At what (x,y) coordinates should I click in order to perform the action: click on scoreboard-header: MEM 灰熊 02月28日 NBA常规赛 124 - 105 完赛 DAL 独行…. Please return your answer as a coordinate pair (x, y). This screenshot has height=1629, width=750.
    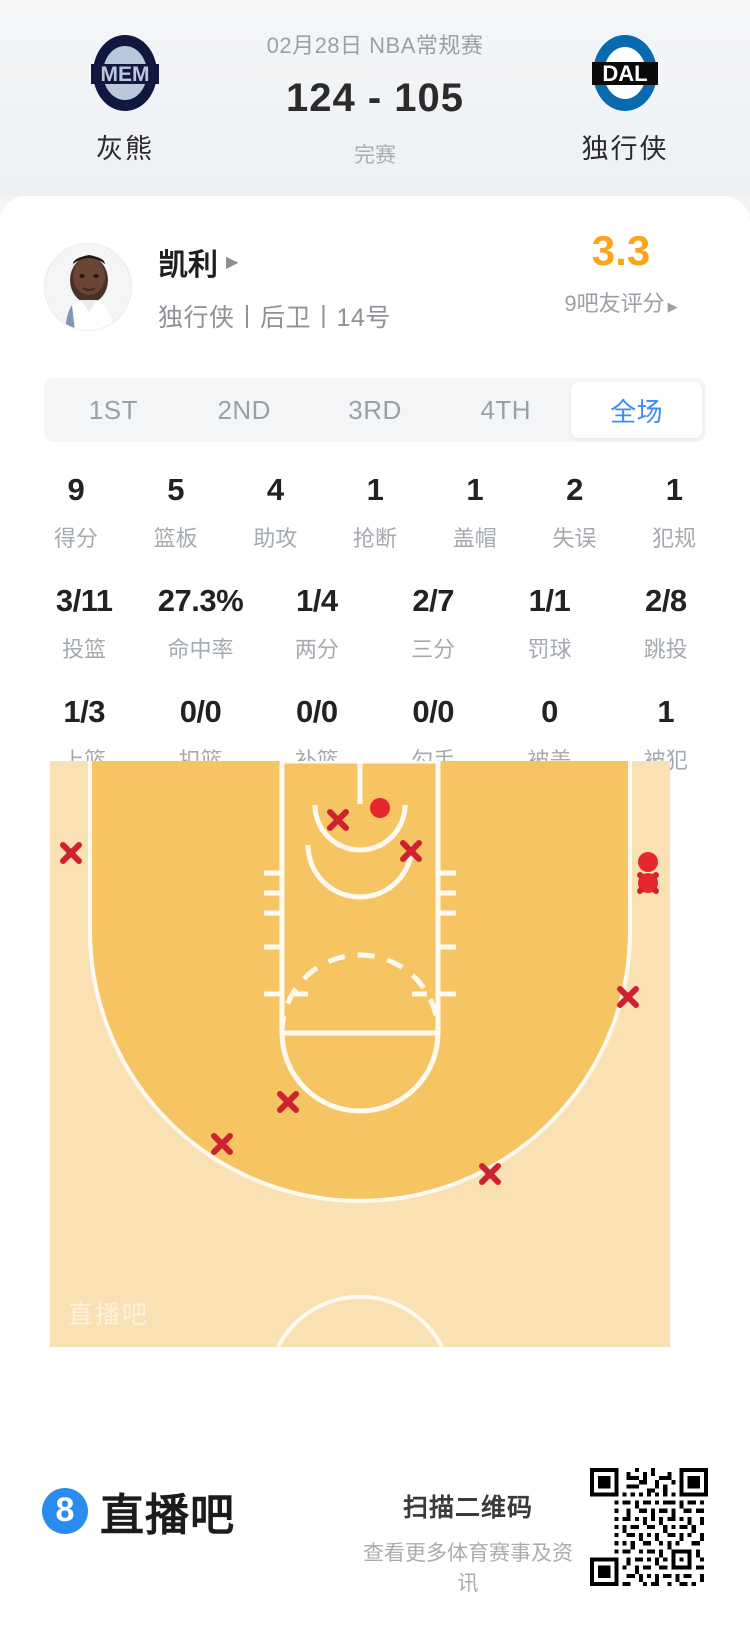
    Looking at the image, I should click on (375, 98).